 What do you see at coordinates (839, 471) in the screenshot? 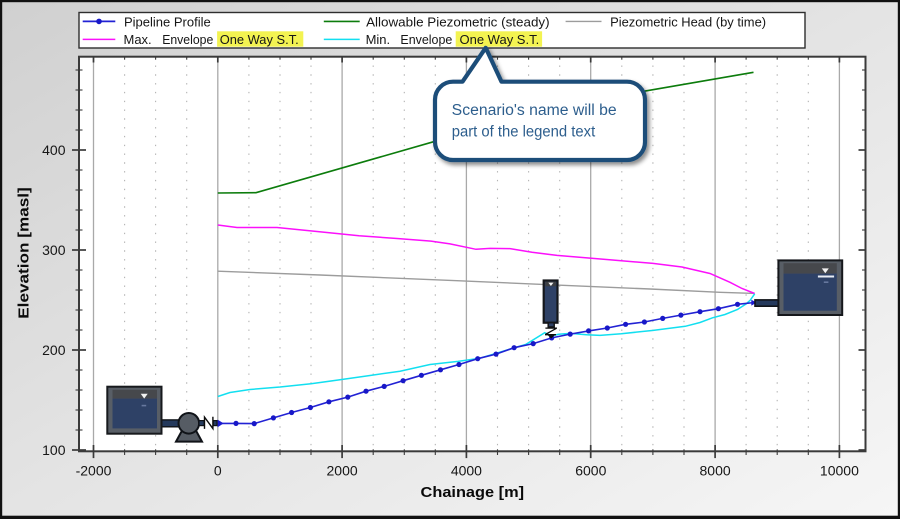
I see `svg-text: 10000` at bounding box center [839, 471].